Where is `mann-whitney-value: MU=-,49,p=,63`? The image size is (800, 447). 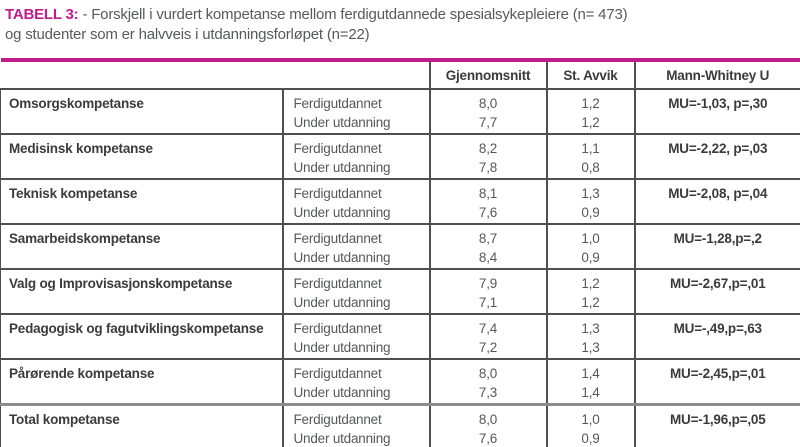 mann-whitney-value: MU=-,49,p=,63 is located at coordinates (716, 336).